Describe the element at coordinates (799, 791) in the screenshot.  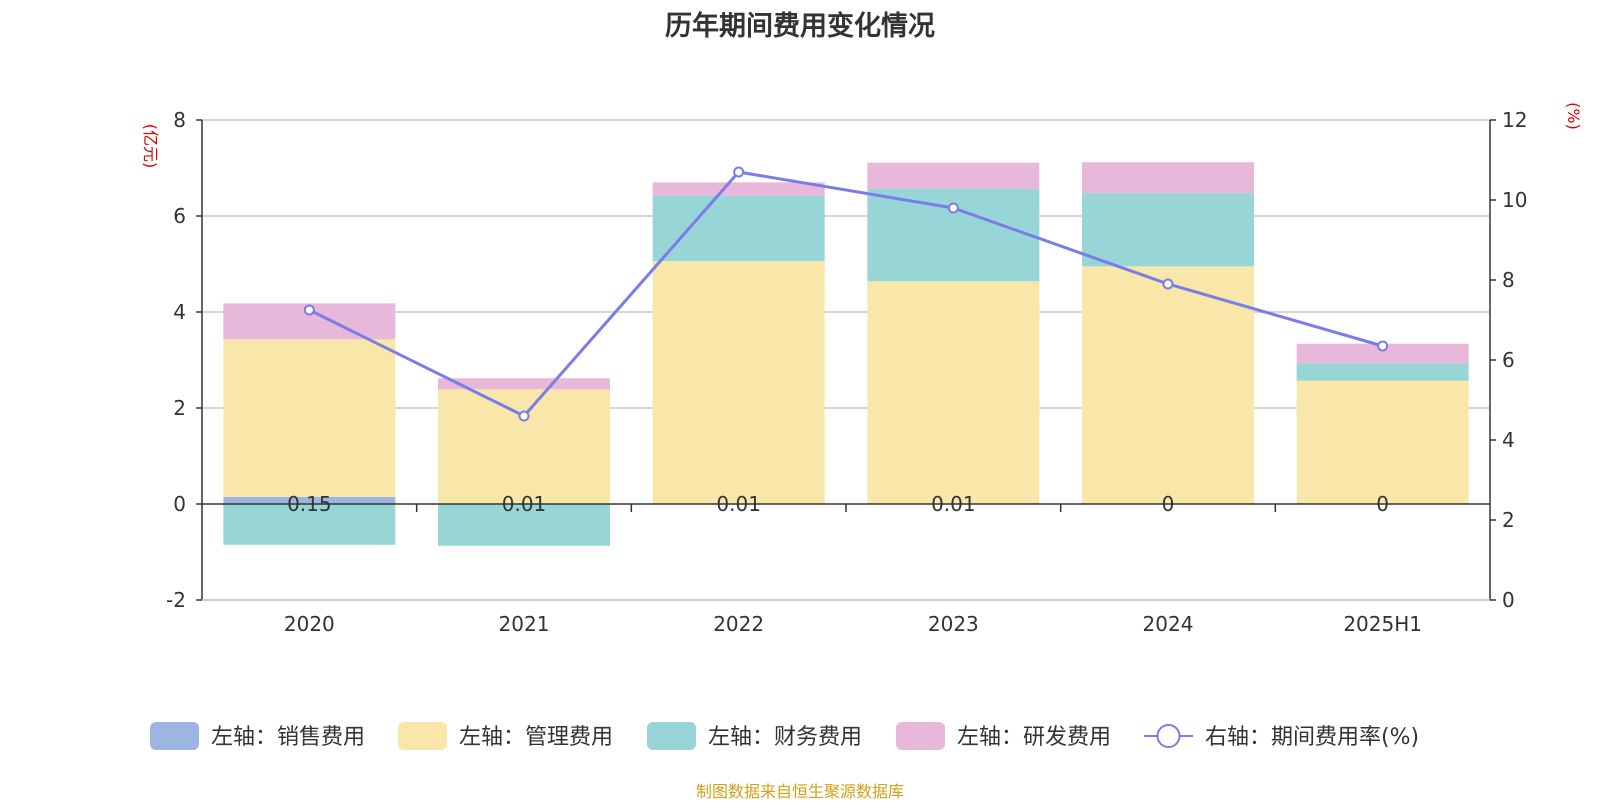
I see `source-note: 制图数据来自恒生聚源数据库` at that location.